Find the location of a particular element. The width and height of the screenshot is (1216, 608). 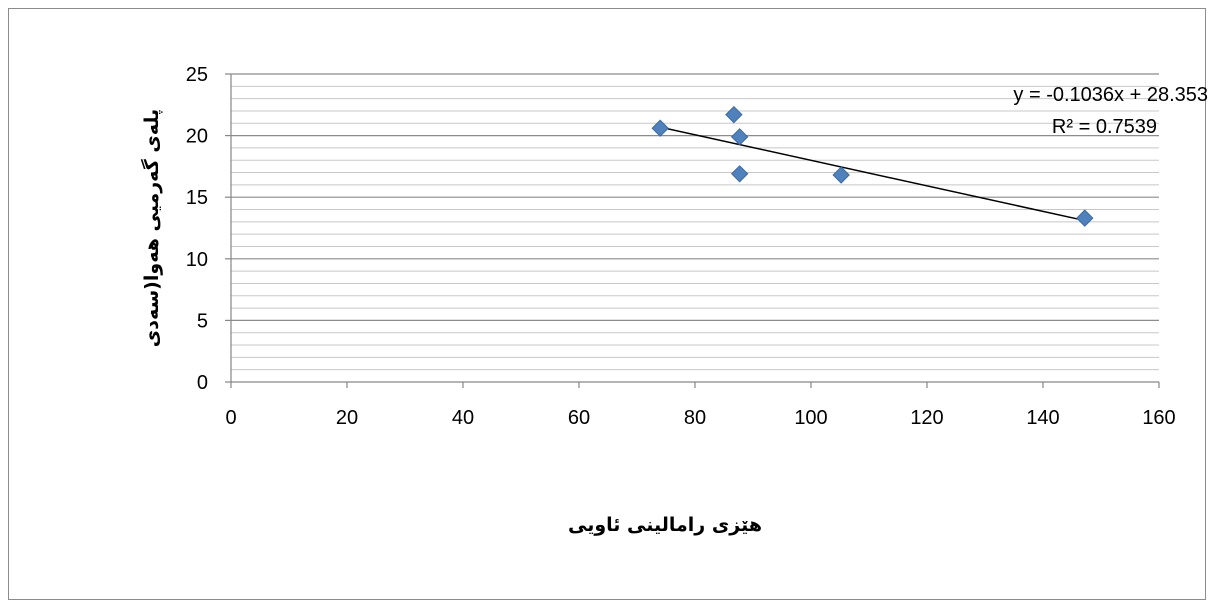

y-axis-title: پلەی گەرمیی هەوا(سەدی is located at coordinates (151, 228).